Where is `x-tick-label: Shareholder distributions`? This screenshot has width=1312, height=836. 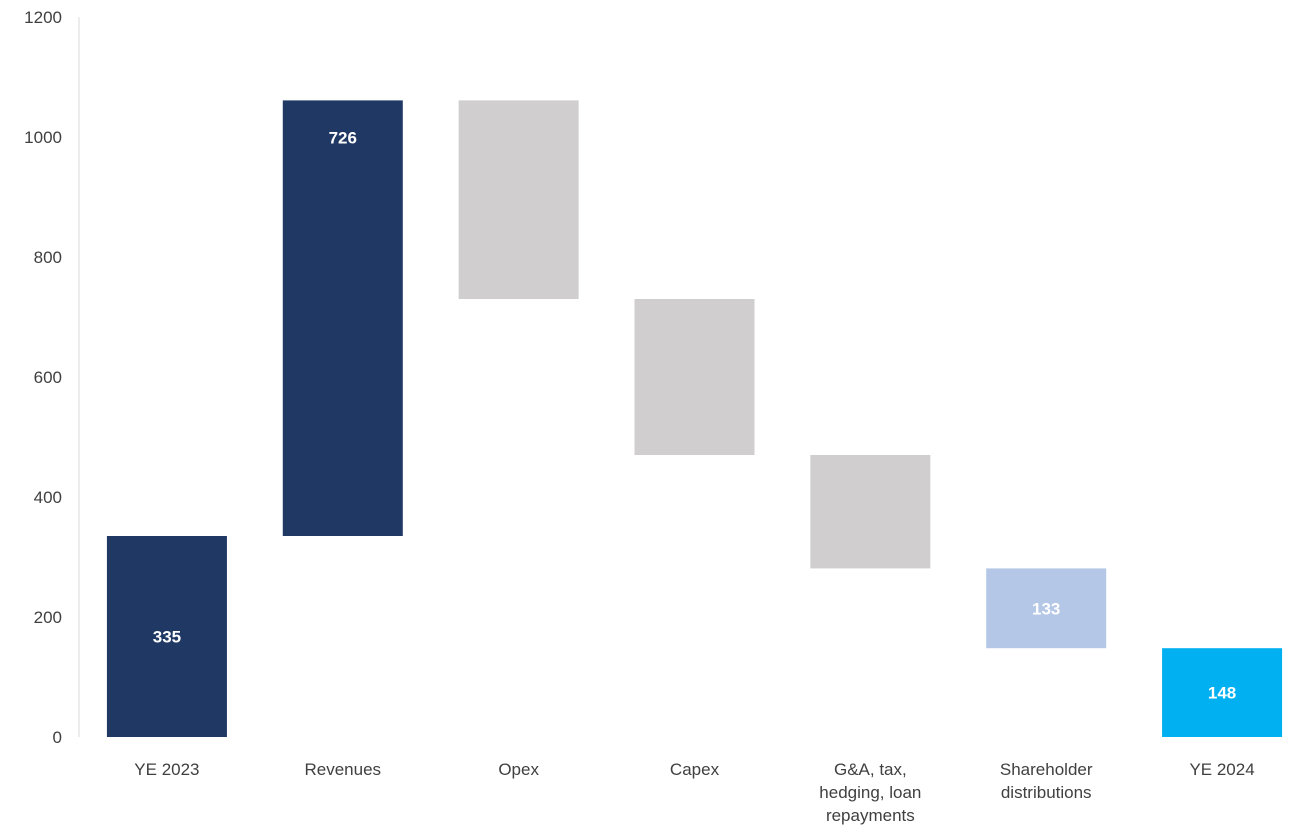 x-tick-label: Shareholder distributions is located at coordinates (1046, 781).